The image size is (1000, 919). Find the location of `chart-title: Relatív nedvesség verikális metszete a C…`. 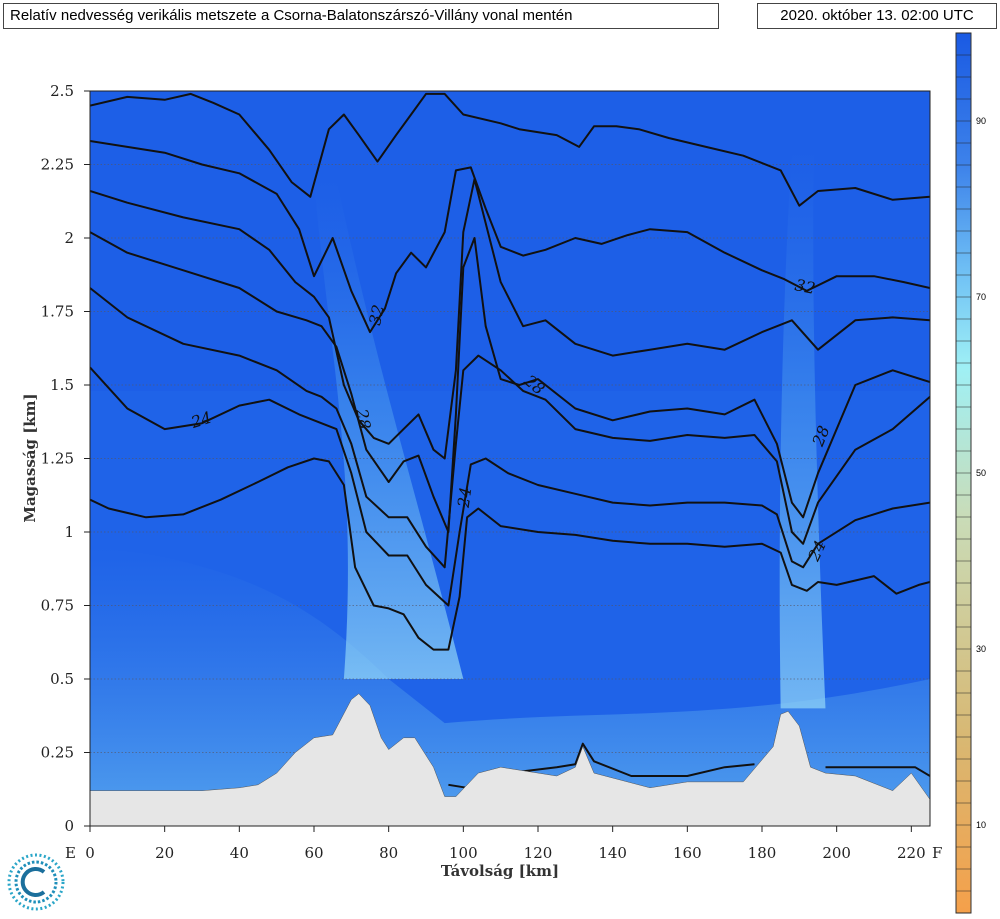

chart-title: Relatív nedvesség verikális metszete a C… is located at coordinates (361, 16).